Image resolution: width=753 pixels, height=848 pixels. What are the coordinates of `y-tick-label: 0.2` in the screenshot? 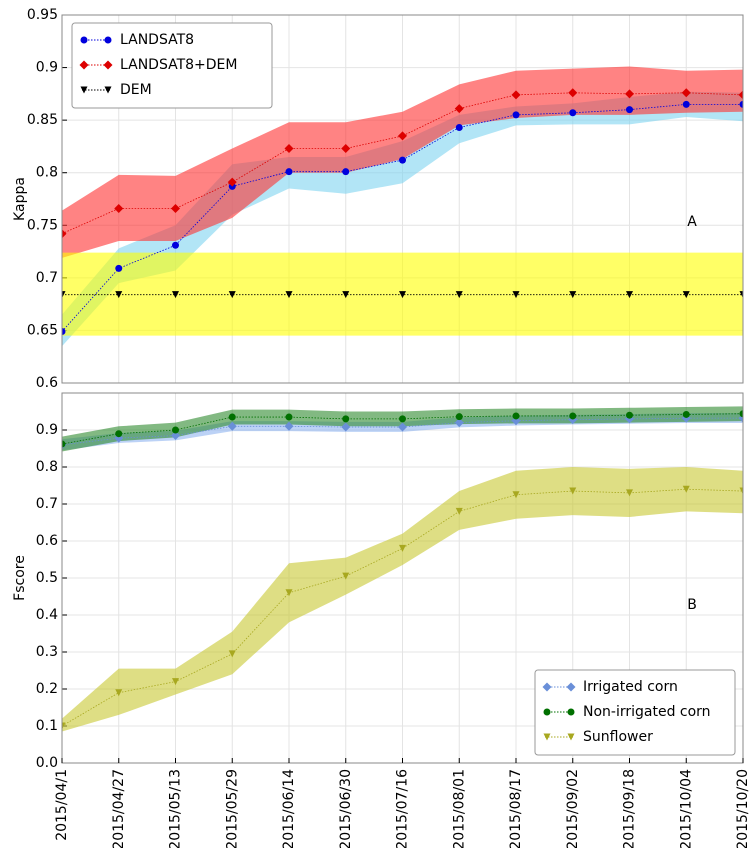 It's located at (47, 689).